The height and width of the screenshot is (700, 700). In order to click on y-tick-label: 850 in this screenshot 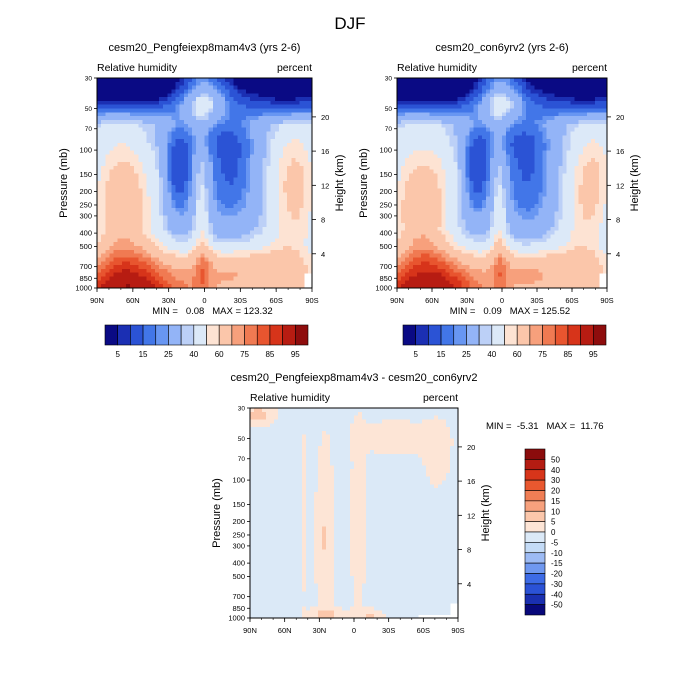, I will do `click(85, 278)`.